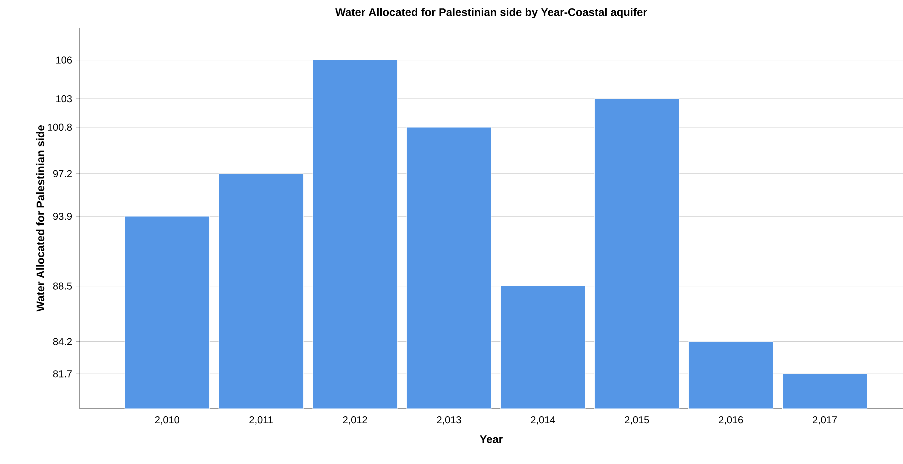  Describe the element at coordinates (62, 286) in the screenshot. I see `y-tick-label: 88.5` at that location.